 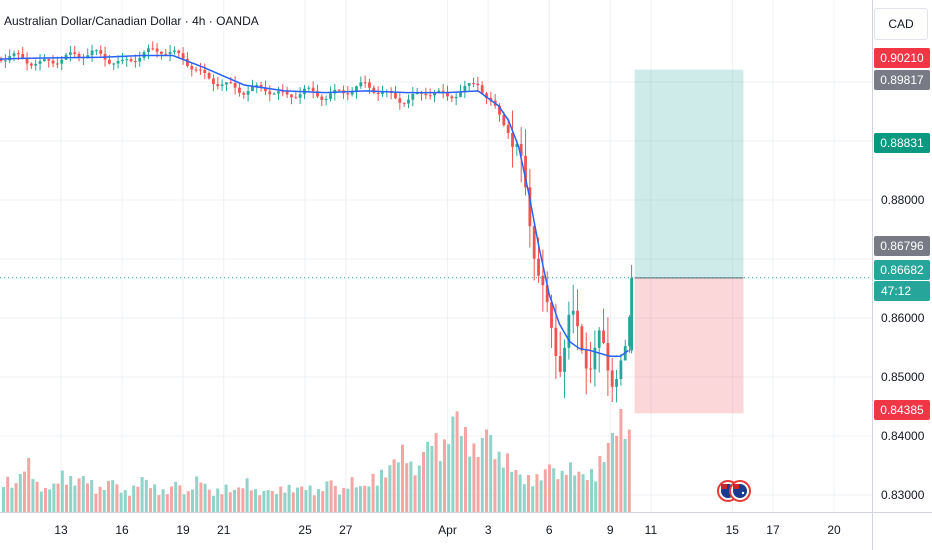 What do you see at coordinates (689, 241) in the screenshot?
I see `long-position-tool` at bounding box center [689, 241].